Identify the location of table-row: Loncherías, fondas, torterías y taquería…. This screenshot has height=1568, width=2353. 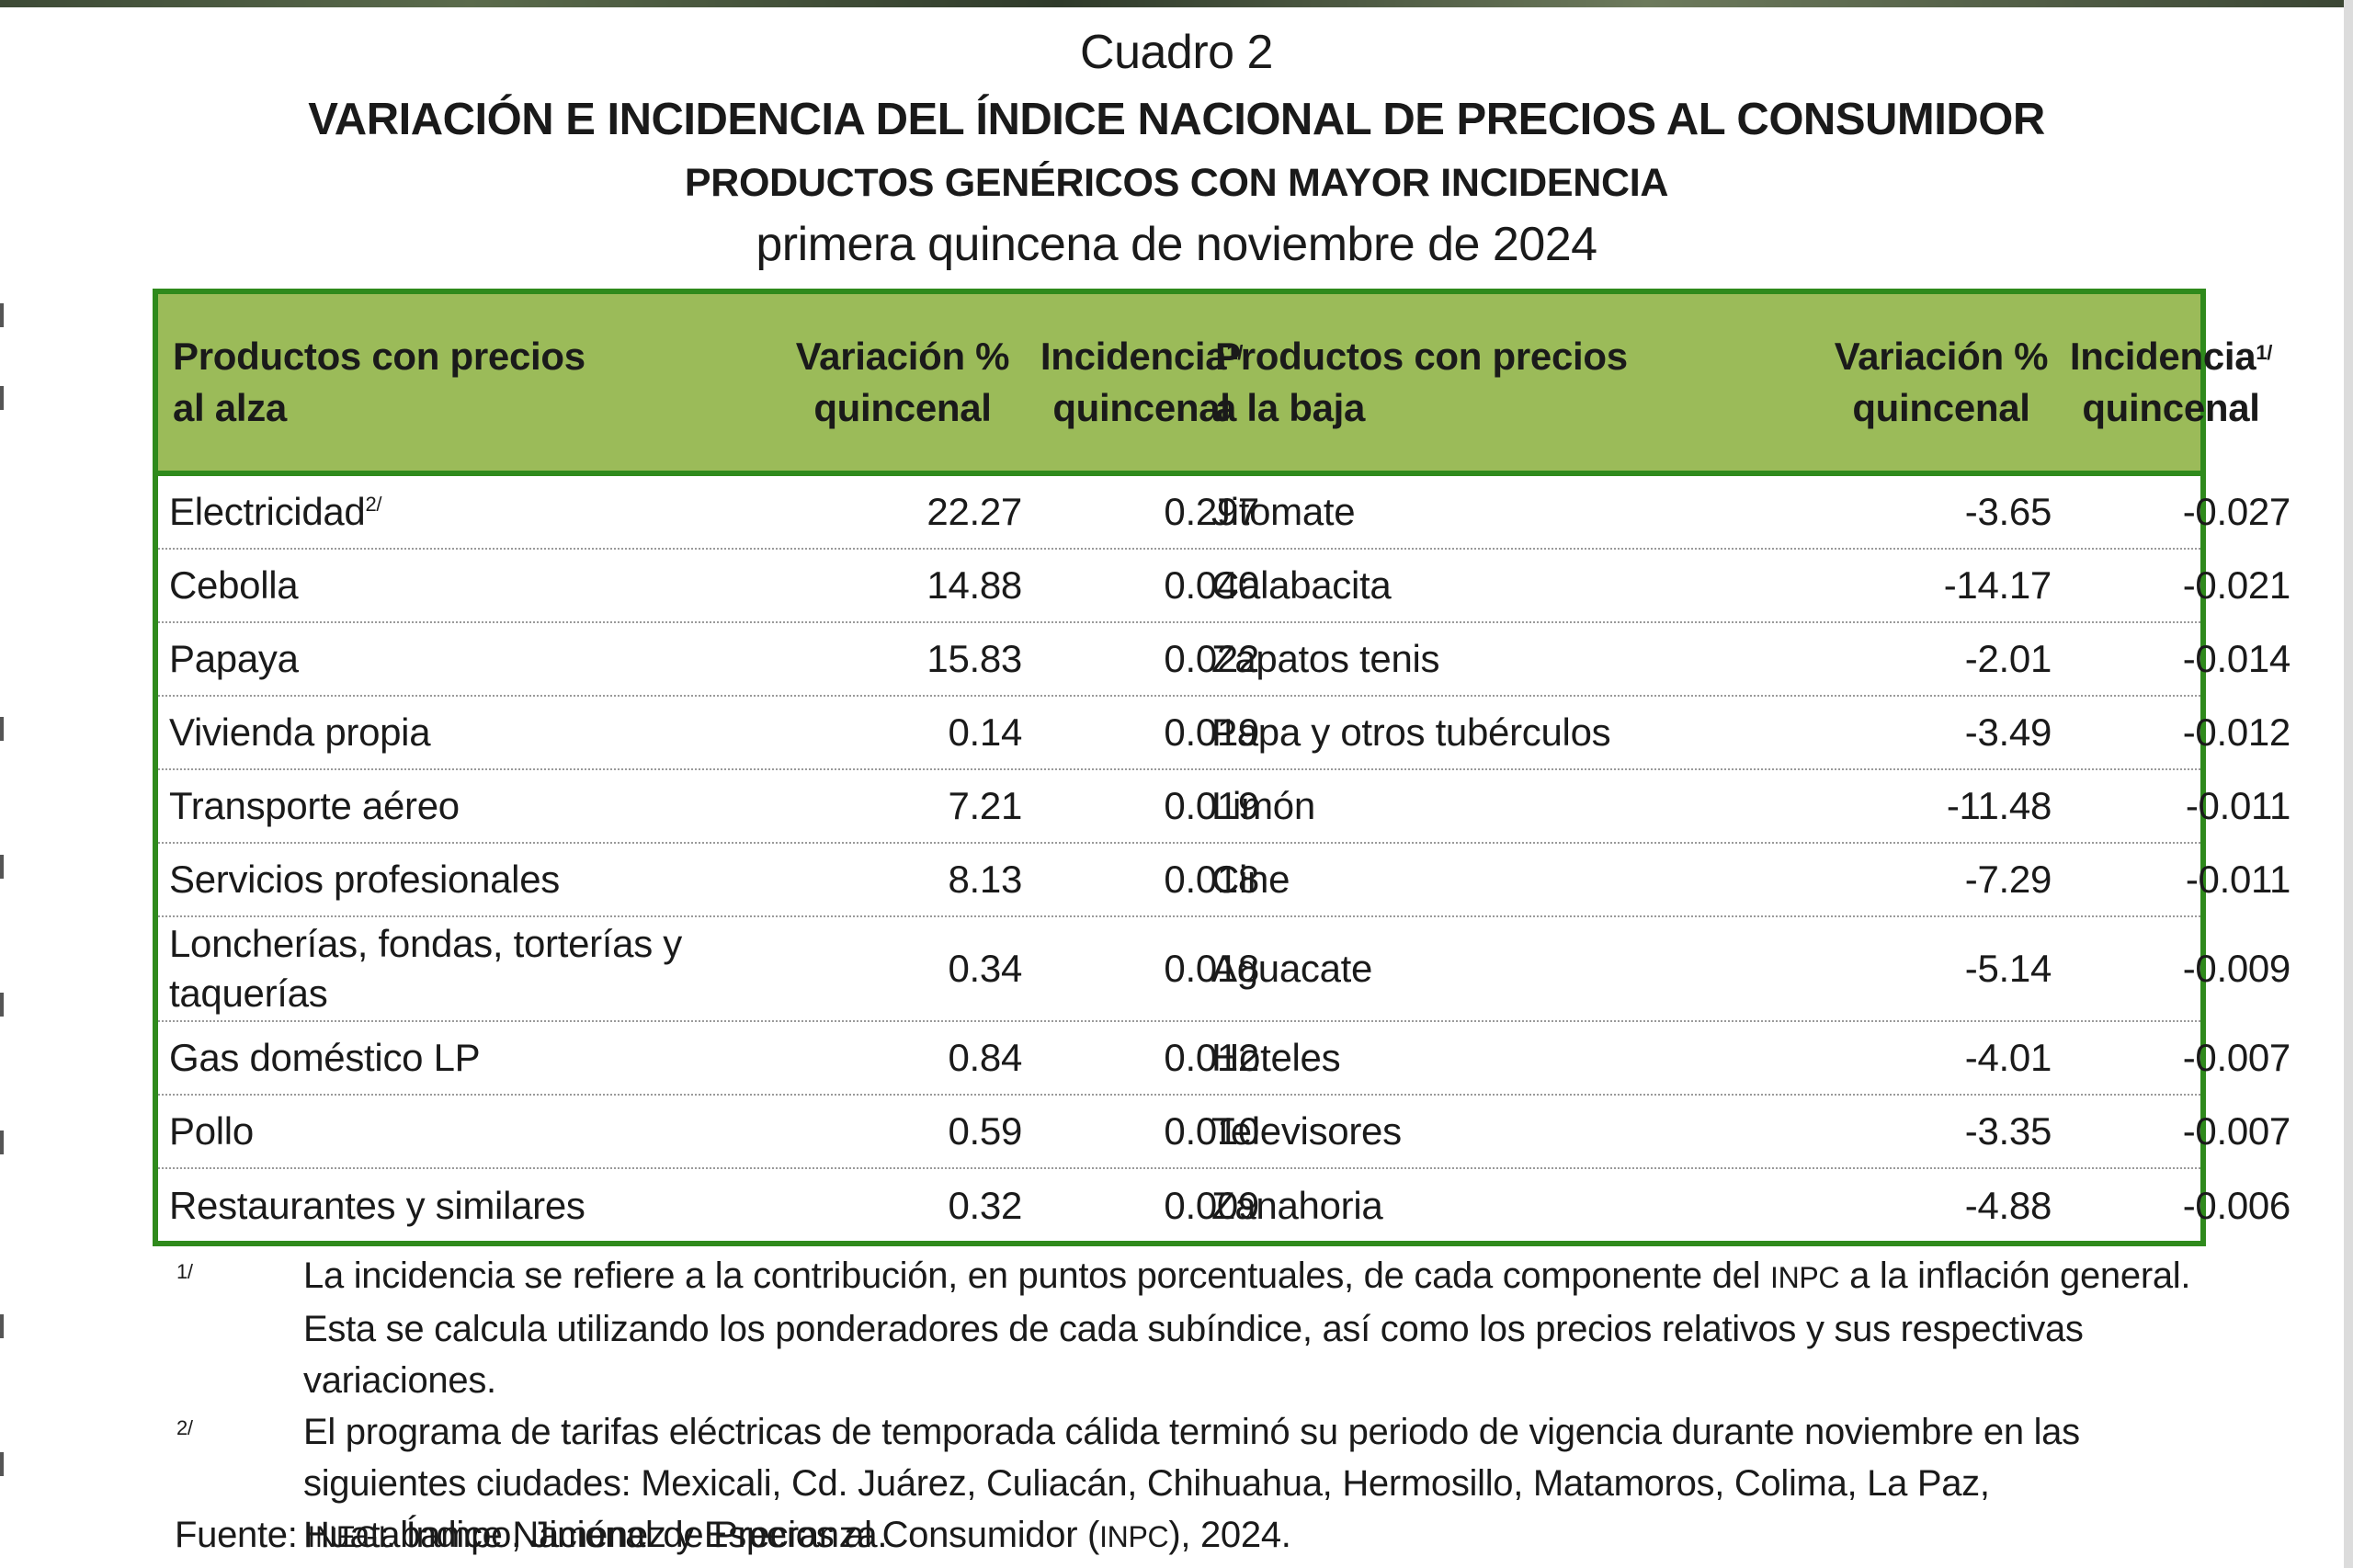
(1224, 970).